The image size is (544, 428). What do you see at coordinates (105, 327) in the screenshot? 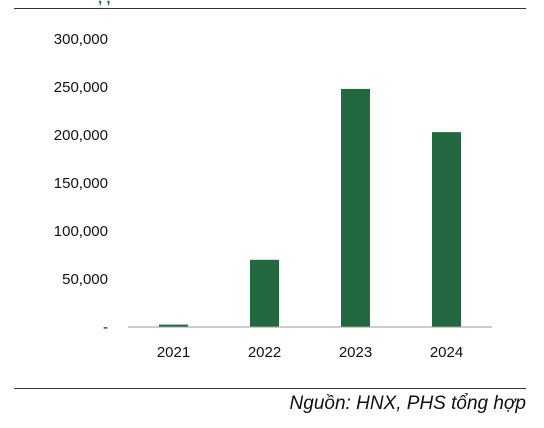
I see `y-tick-label: -` at bounding box center [105, 327].